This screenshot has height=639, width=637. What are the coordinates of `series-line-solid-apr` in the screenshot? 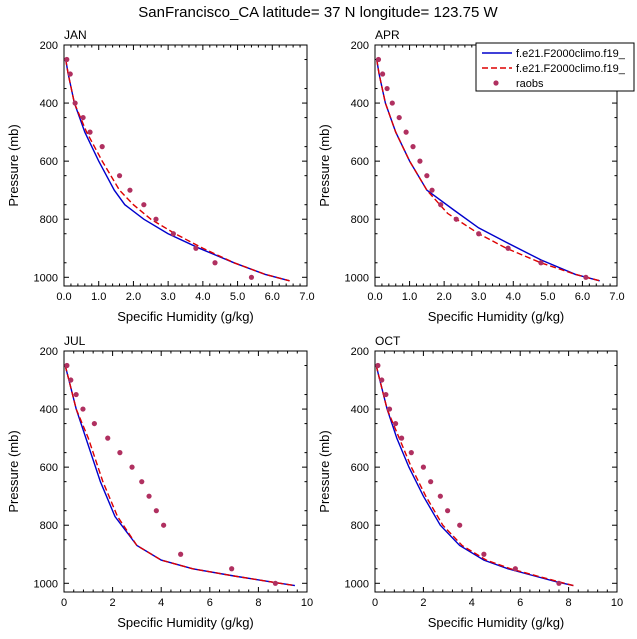 It's located at (488, 170).